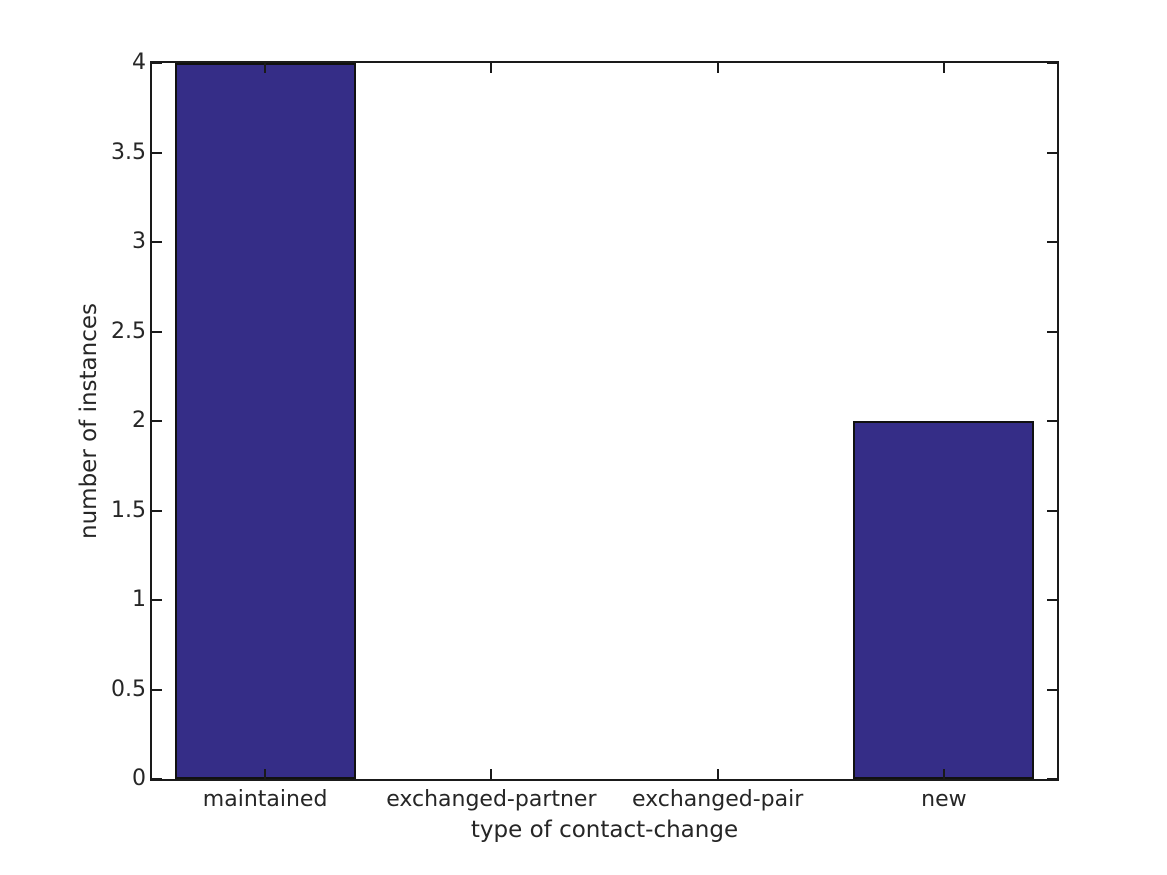  Describe the element at coordinates (491, 799) in the screenshot. I see `x-tick-label-exchanged-partner: exchanged-partner` at that location.